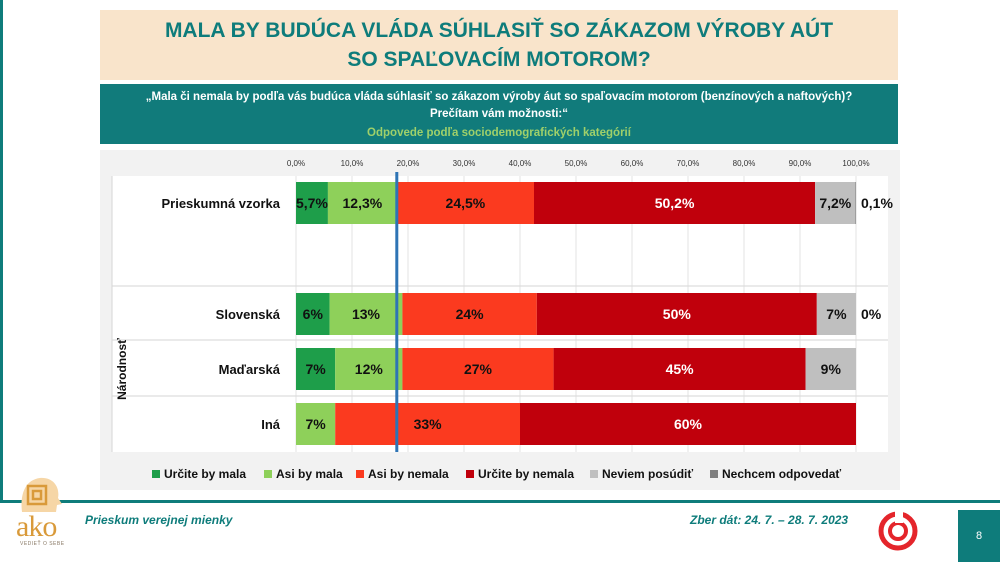 The image size is (1000, 562). I want to click on data-label: 45%, so click(680, 369).